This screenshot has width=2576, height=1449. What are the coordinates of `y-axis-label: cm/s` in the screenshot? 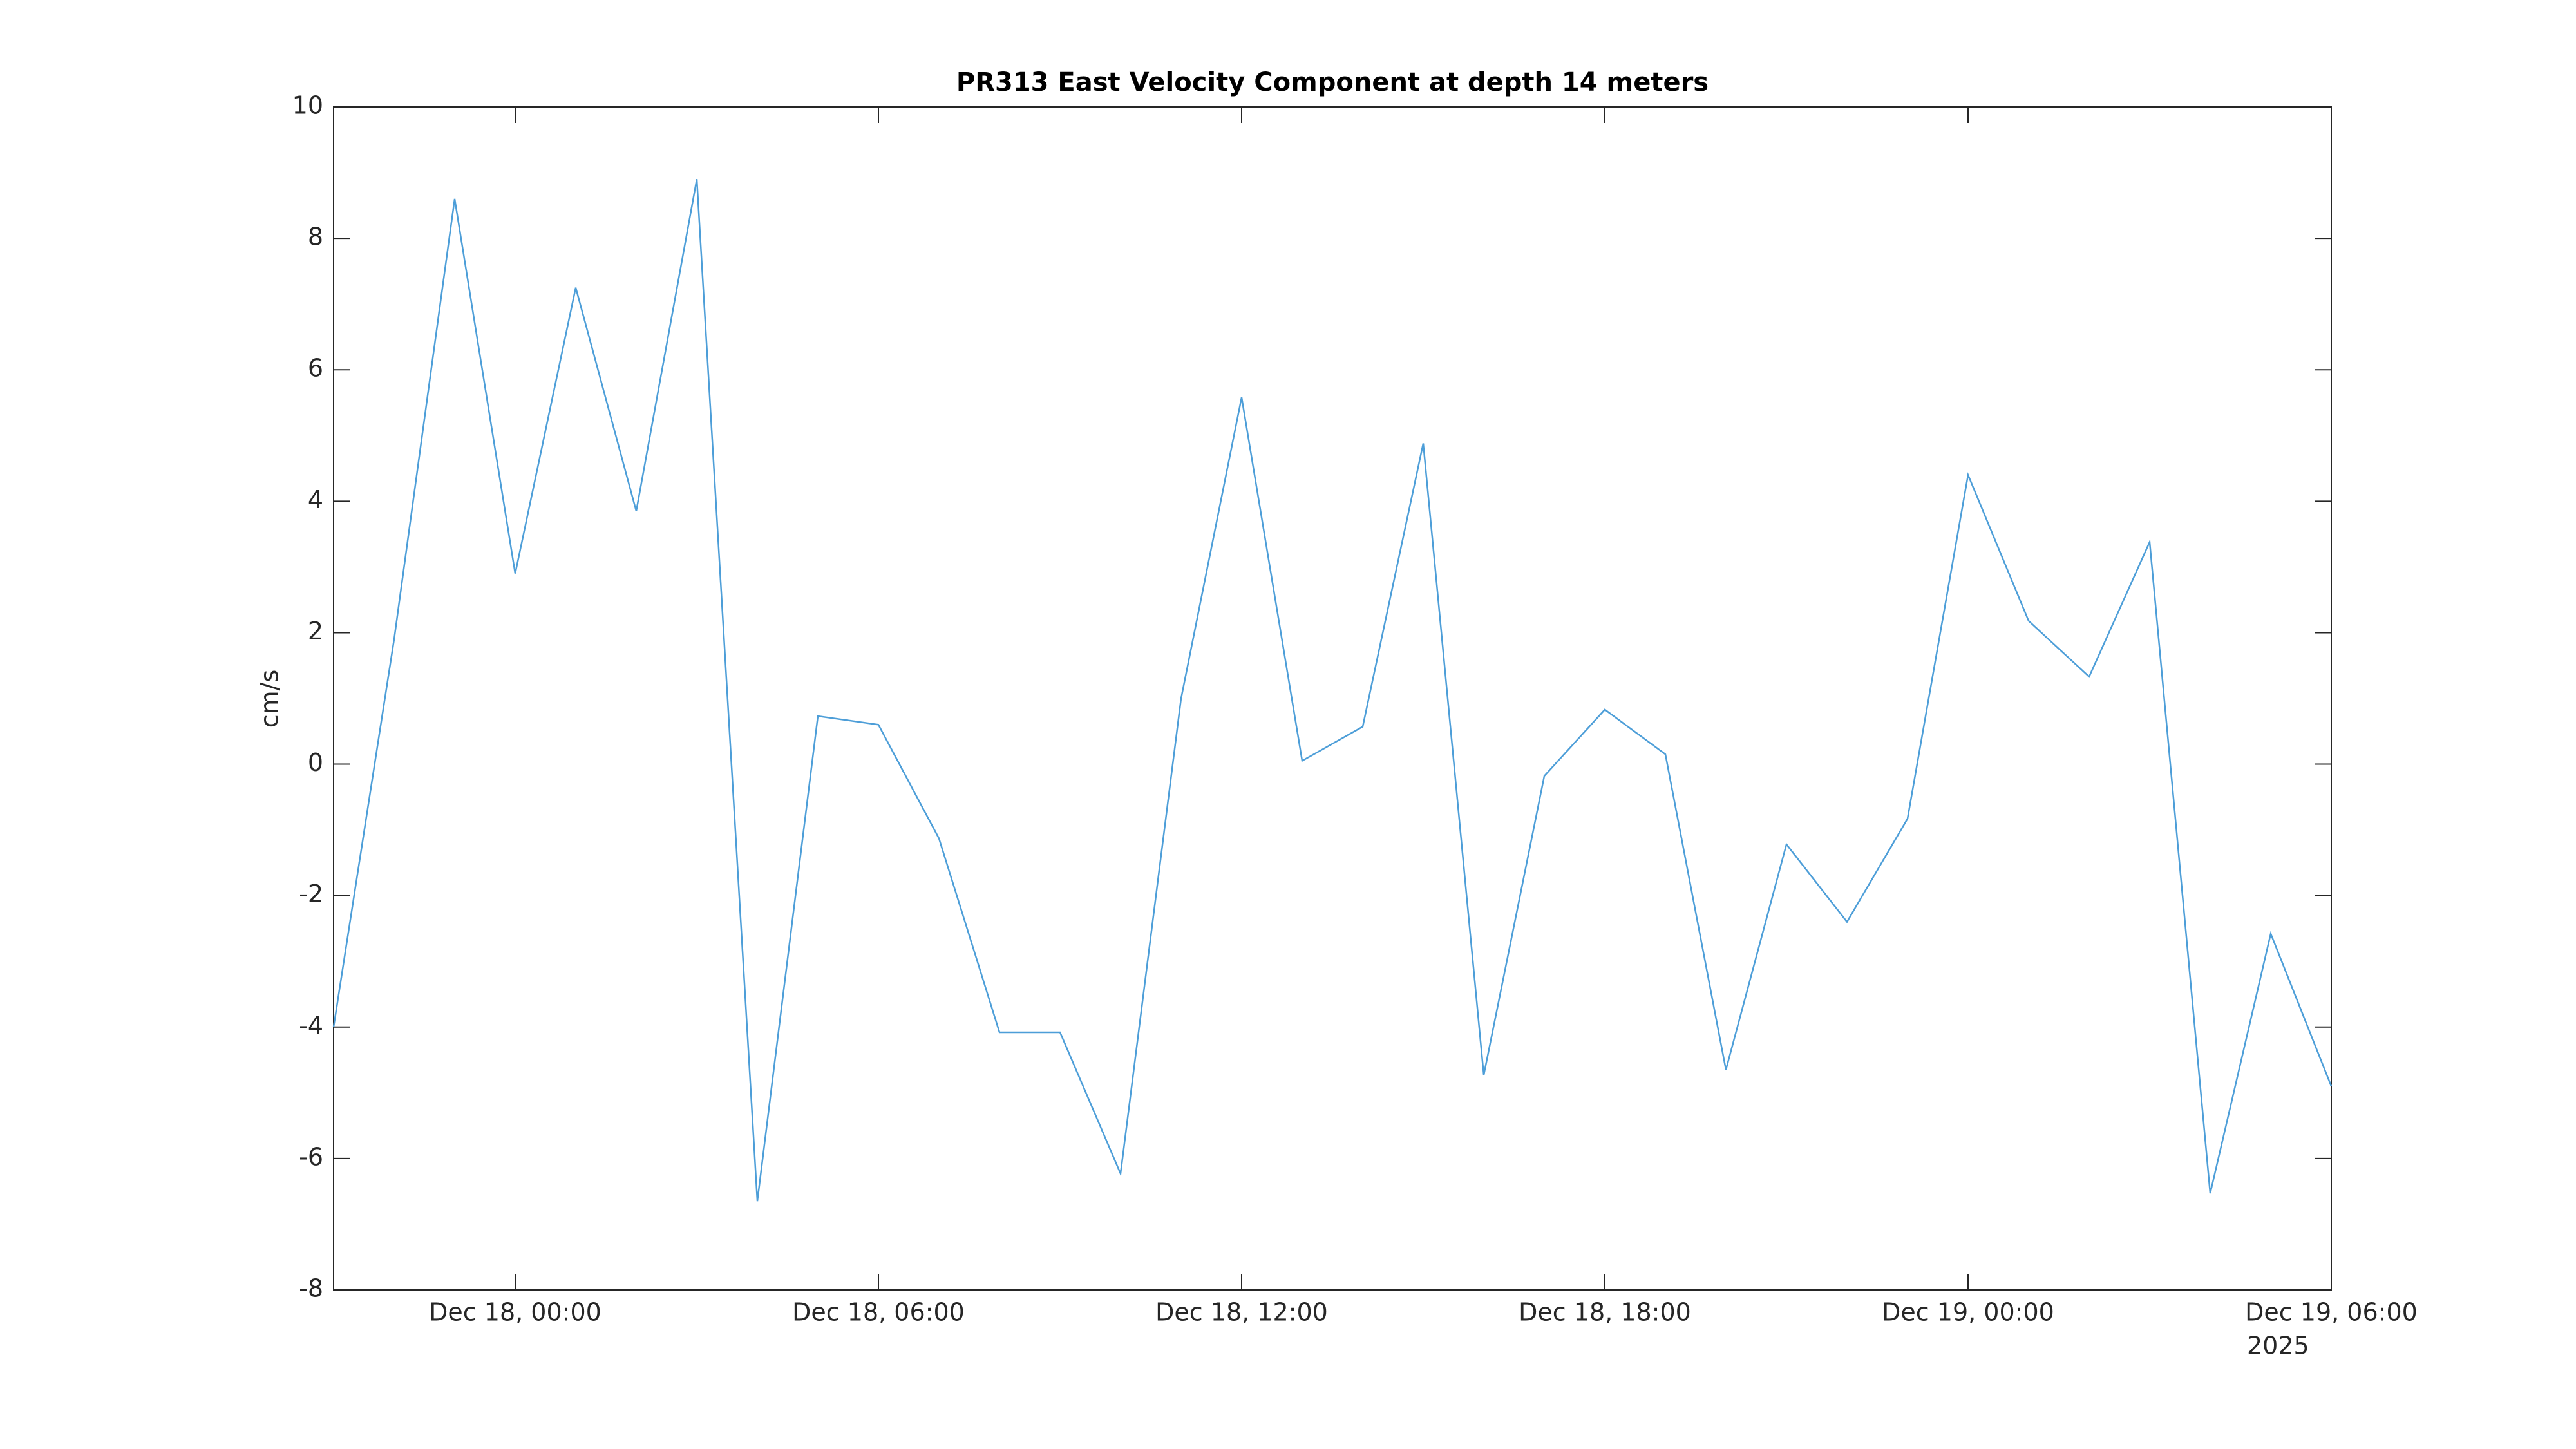 It's located at (270, 699).